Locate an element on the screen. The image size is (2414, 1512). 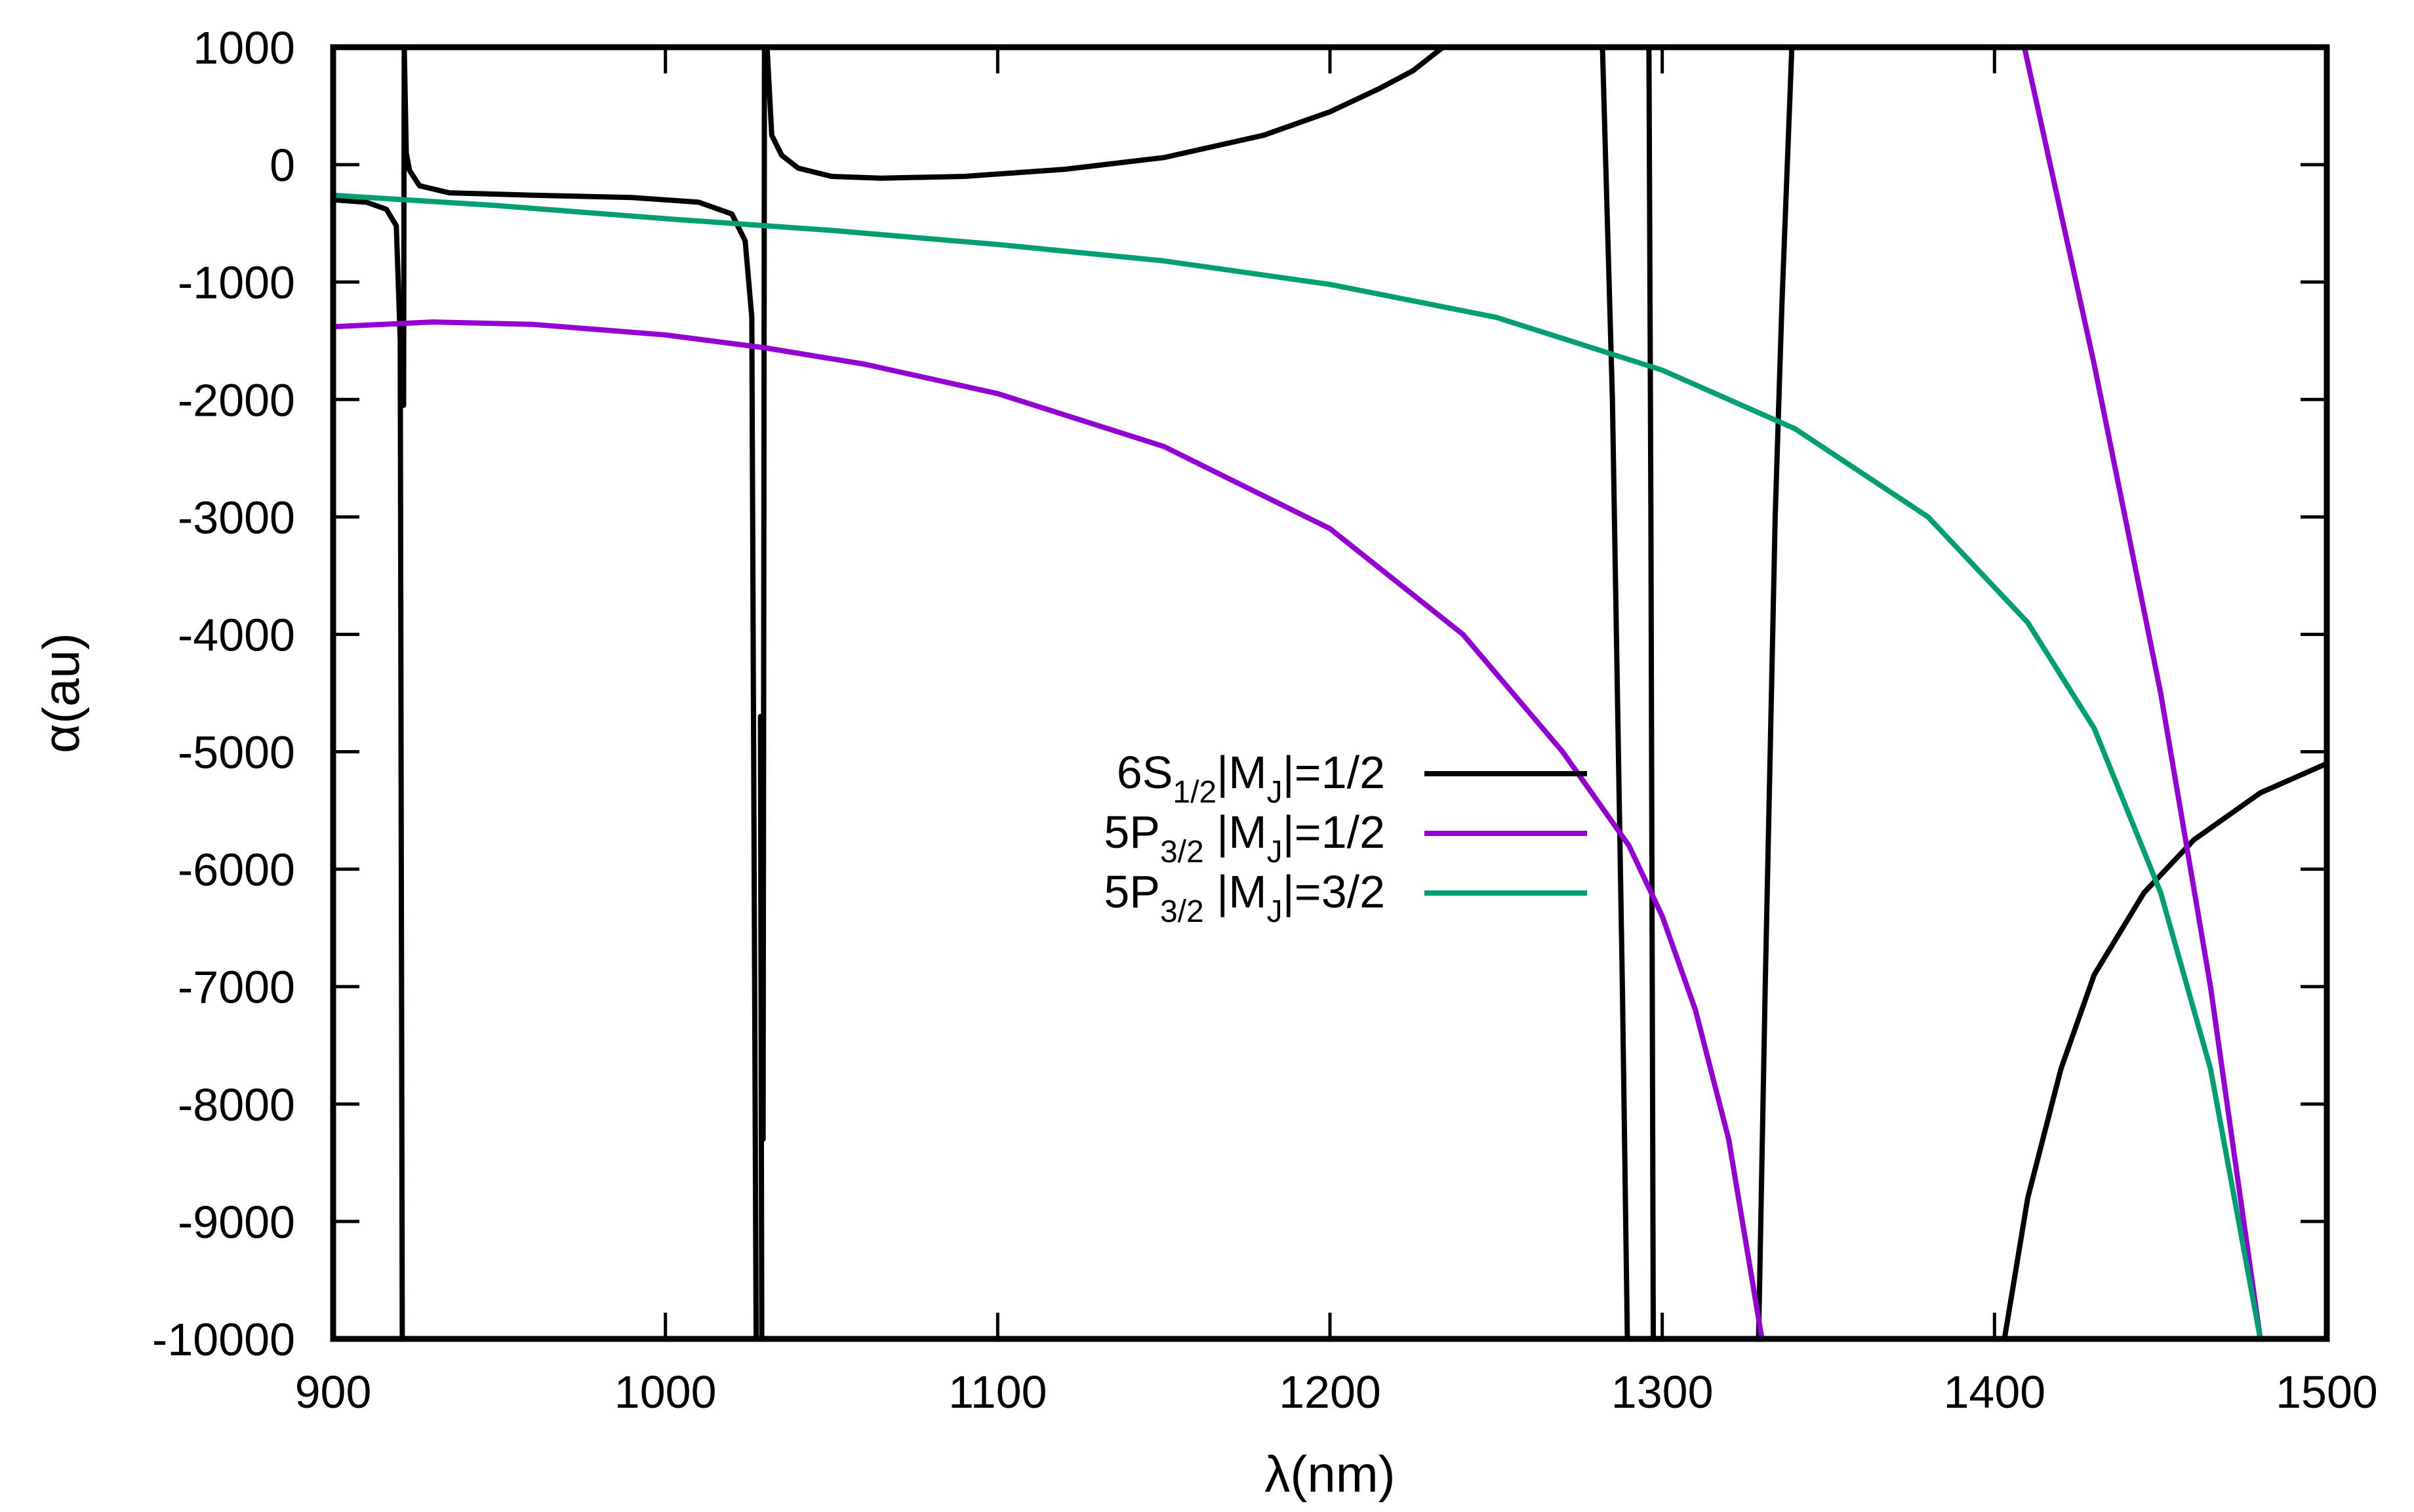
y-tick-label: -4000 is located at coordinates (236, 634).